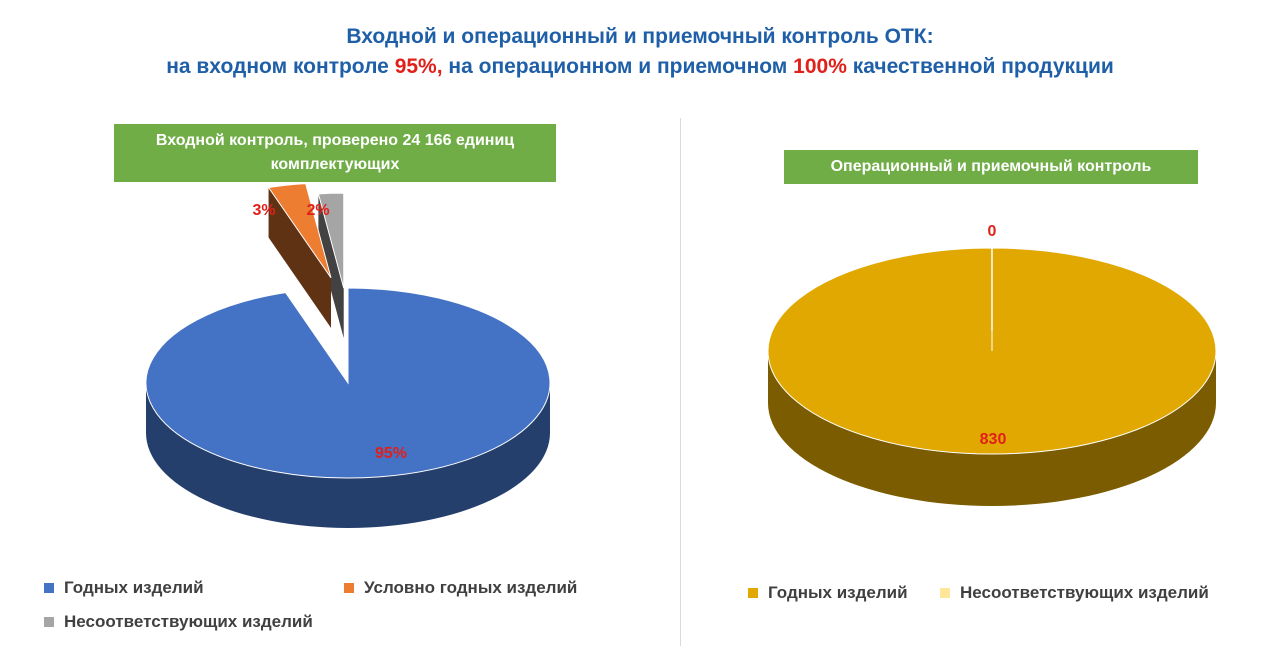 Image resolution: width=1280 pixels, height=665 pixels. Describe the element at coordinates (992, 231) in the screenshot. I see `pie2-label-nonconforming-op: 0` at that location.